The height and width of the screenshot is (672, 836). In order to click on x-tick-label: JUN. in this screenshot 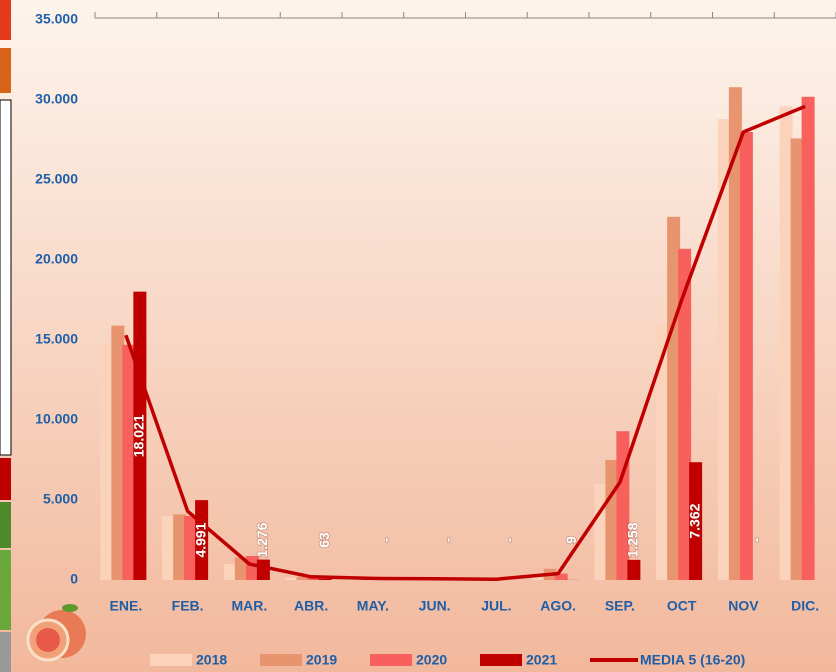, I will do `click(435, 606)`.